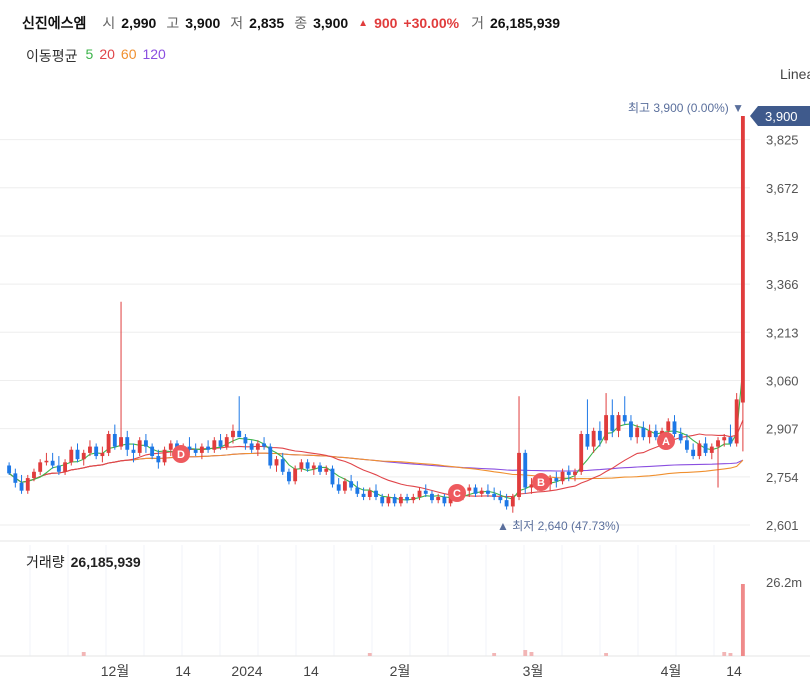 The width and height of the screenshot is (810, 690). Describe the element at coordinates (96, 56) in the screenshot. I see `moving-average-legend: 이동평균 5 20 60 120` at that location.